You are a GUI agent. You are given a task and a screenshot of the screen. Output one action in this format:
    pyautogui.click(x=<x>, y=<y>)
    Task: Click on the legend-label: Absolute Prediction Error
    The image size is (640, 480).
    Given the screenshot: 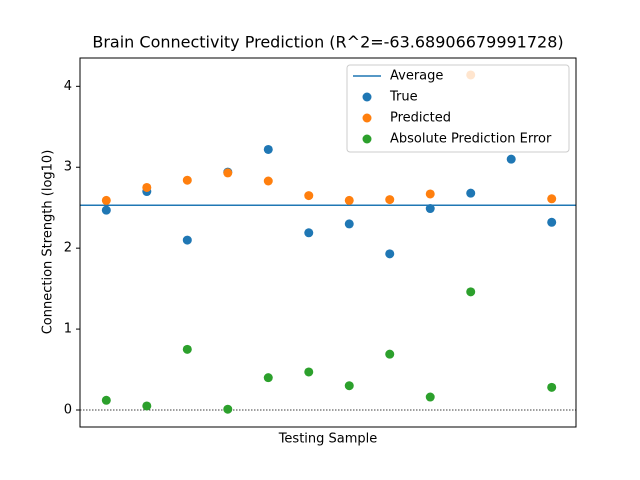 What is the action you would take?
    pyautogui.click(x=471, y=139)
    